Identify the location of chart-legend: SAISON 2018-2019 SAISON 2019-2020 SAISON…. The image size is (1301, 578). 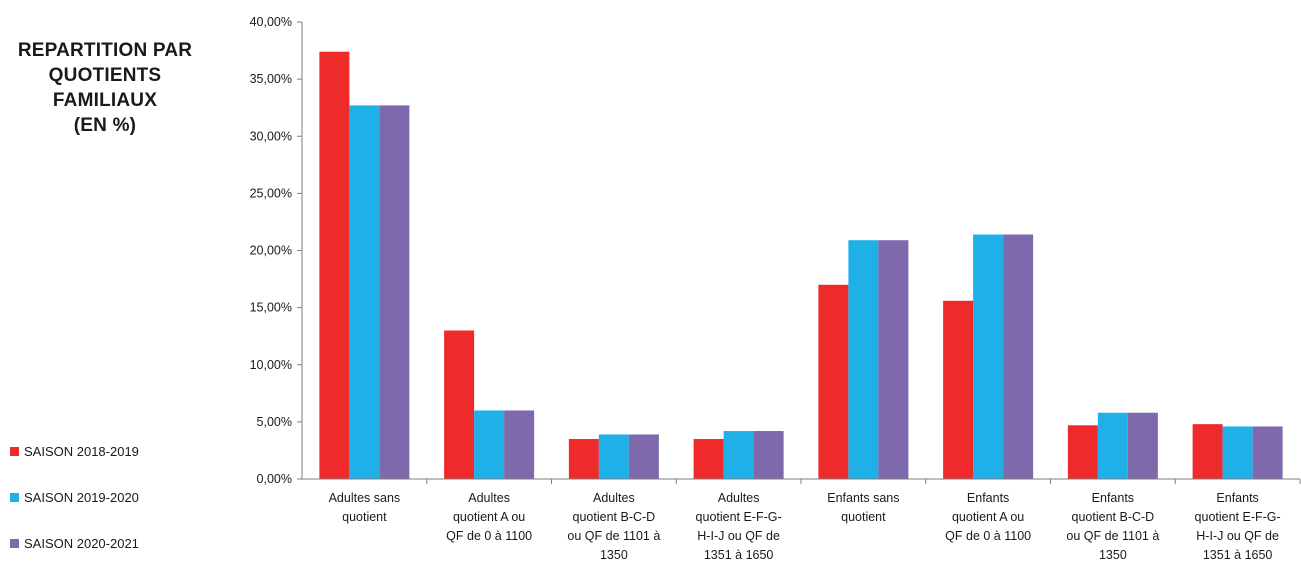
(74, 509).